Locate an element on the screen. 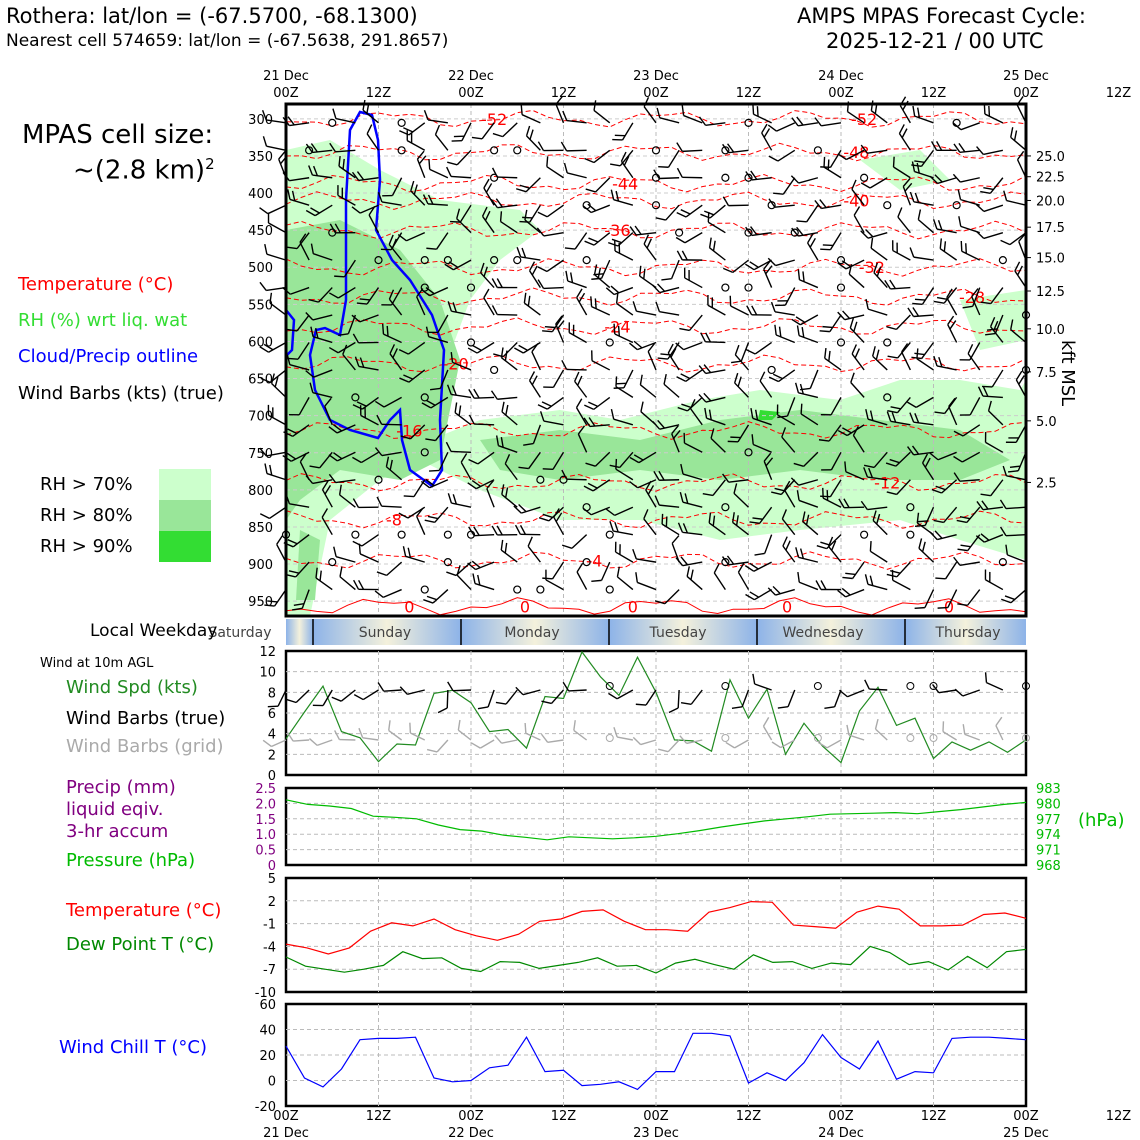 The image size is (1140, 1140). precip-tick-label: 2.5 is located at coordinates (265, 789).